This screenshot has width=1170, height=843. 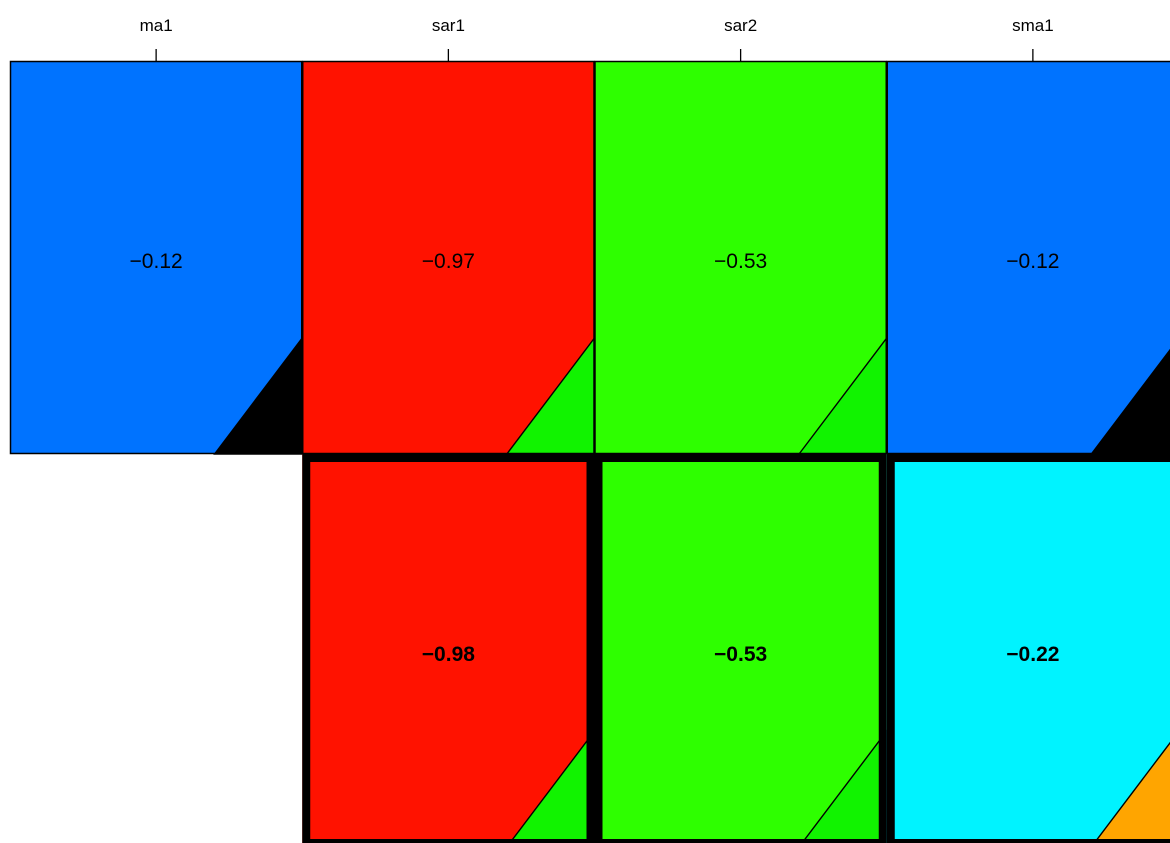 I want to click on column-label-sar1: sar1, so click(x=448, y=25).